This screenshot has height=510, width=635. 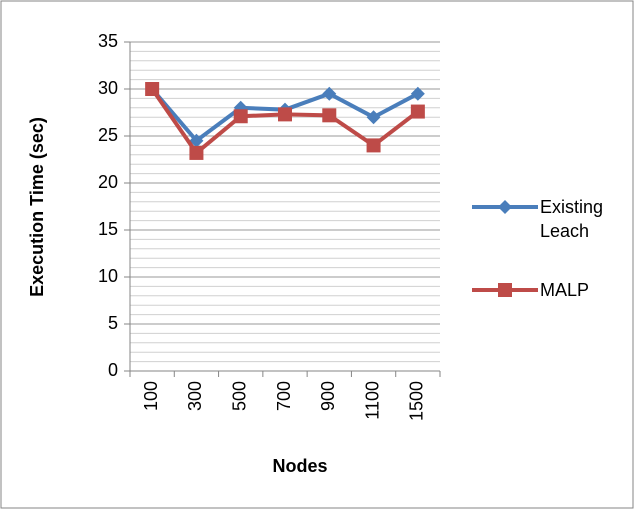 What do you see at coordinates (108, 229) in the screenshot?
I see `y-tick-label: 15` at bounding box center [108, 229].